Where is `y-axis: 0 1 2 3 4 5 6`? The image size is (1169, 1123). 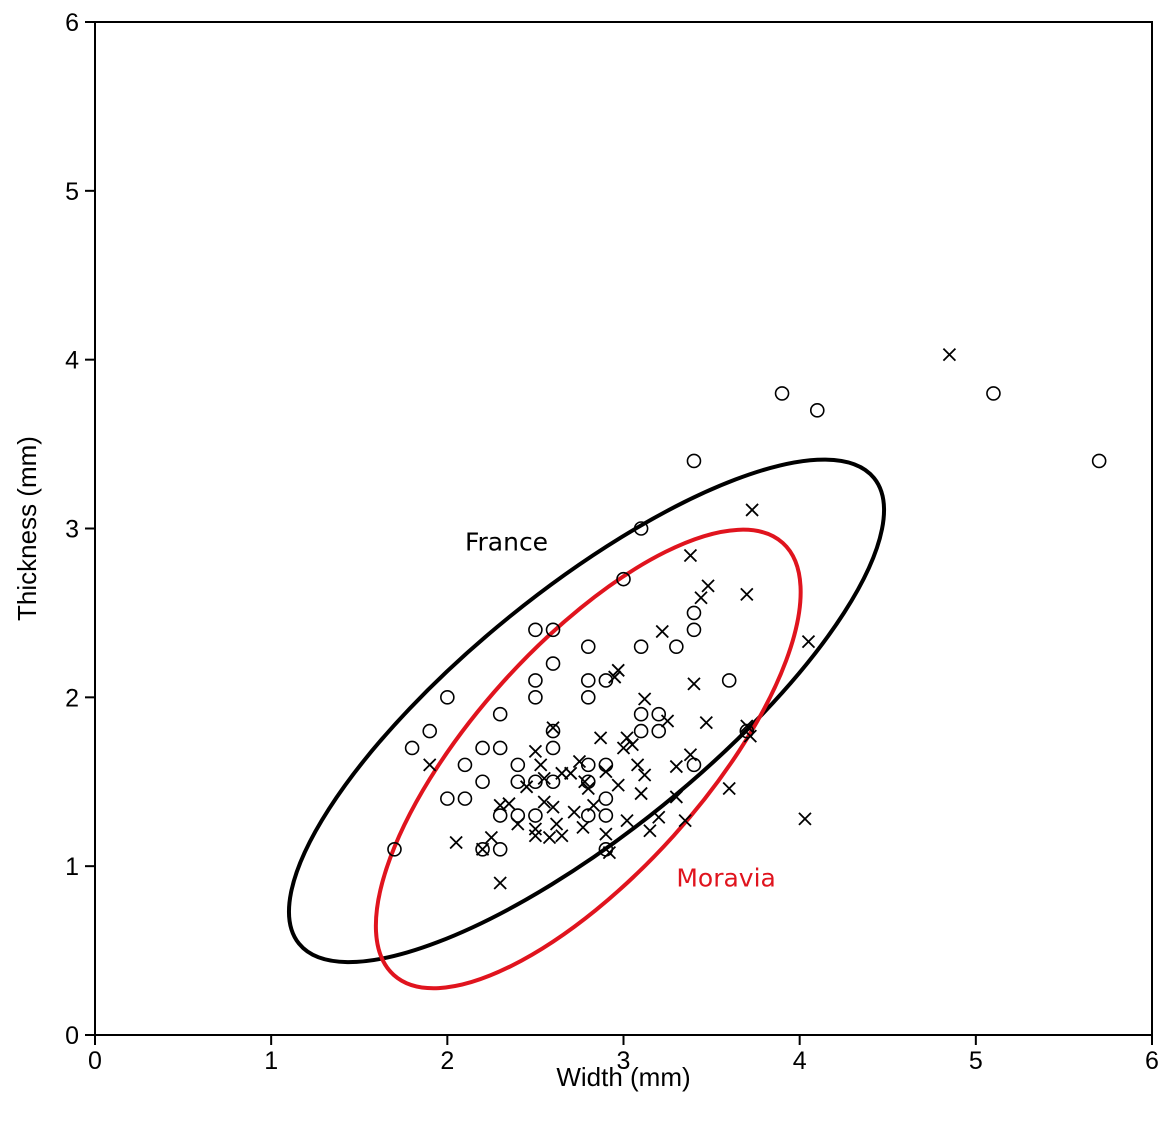 y-axis: 0 1 2 3 4 5 6 is located at coordinates (80, 529).